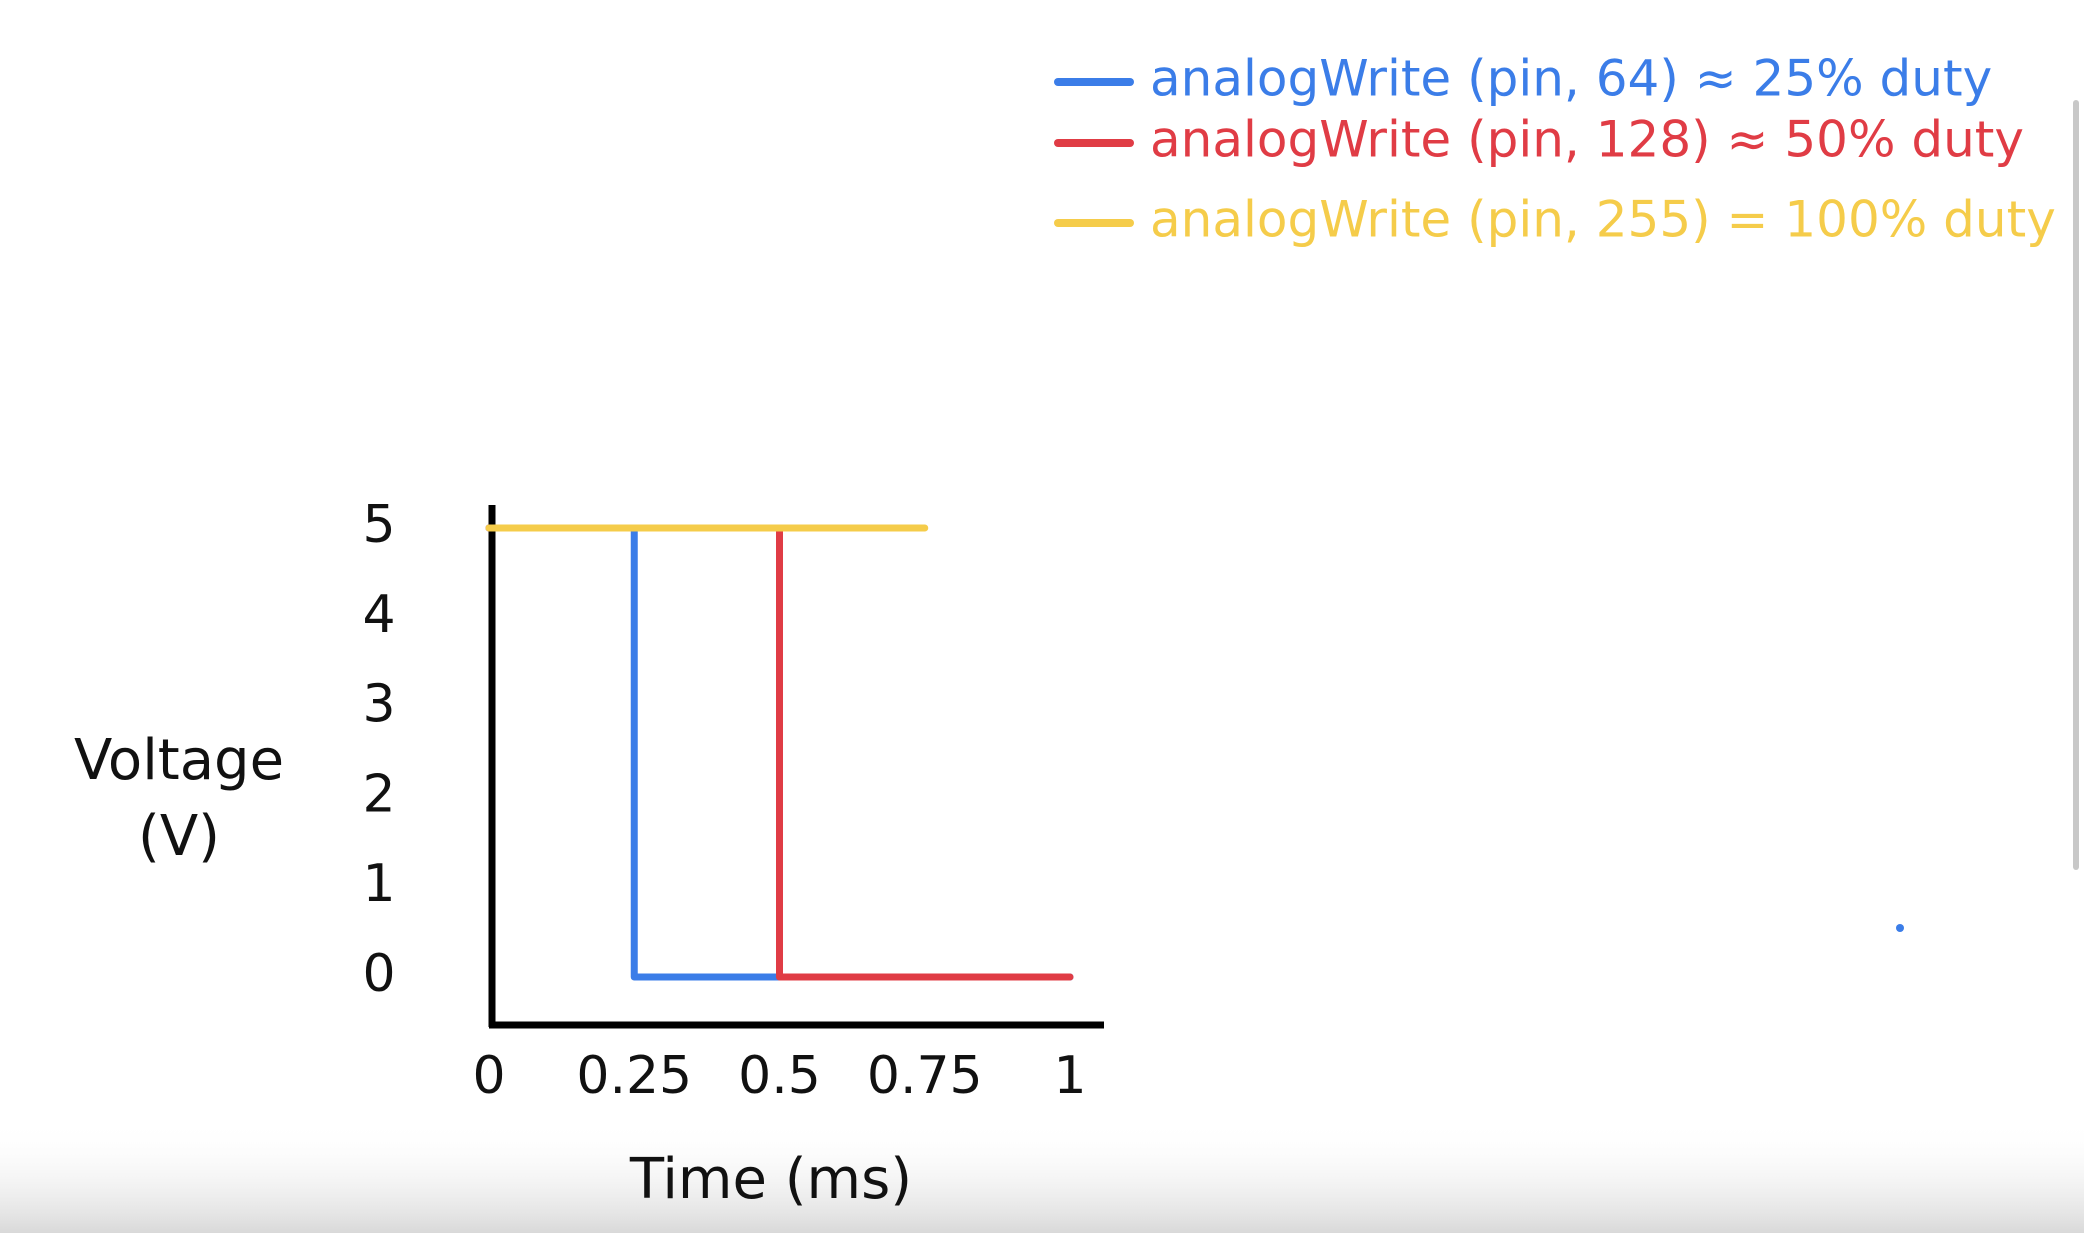  I want to click on y-tick-label: 4, so click(378, 615).